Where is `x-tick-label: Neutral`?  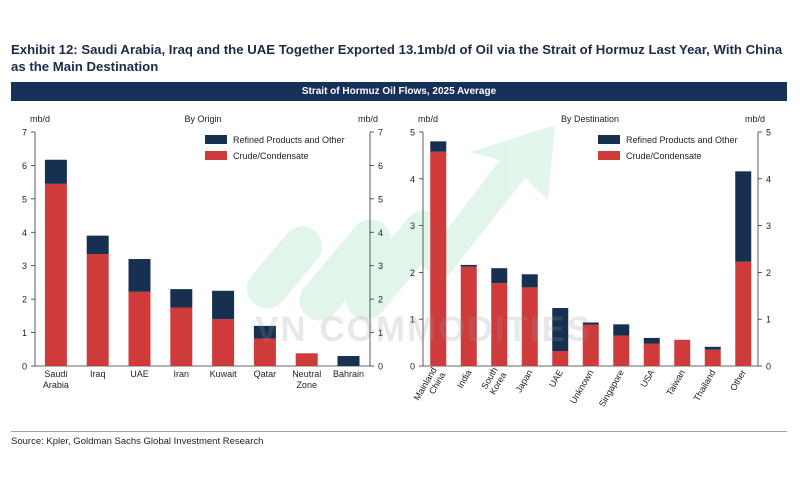 x-tick-label: Neutral is located at coordinates (306, 374).